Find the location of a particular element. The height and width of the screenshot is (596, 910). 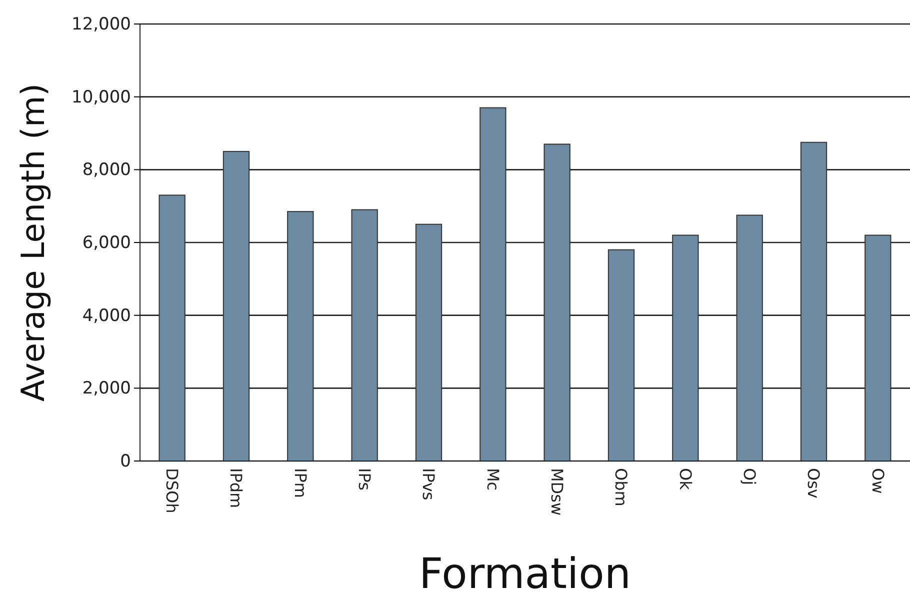

x-axis-title: Formation is located at coordinates (525, 572).